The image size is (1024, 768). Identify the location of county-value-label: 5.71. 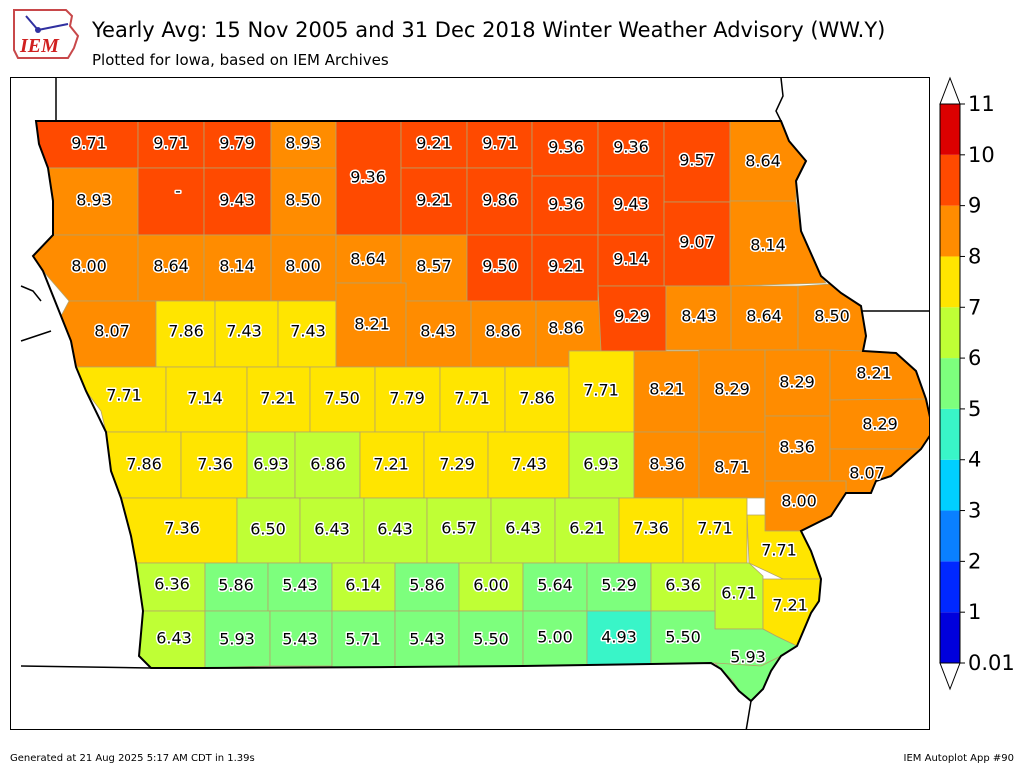
(363, 639).